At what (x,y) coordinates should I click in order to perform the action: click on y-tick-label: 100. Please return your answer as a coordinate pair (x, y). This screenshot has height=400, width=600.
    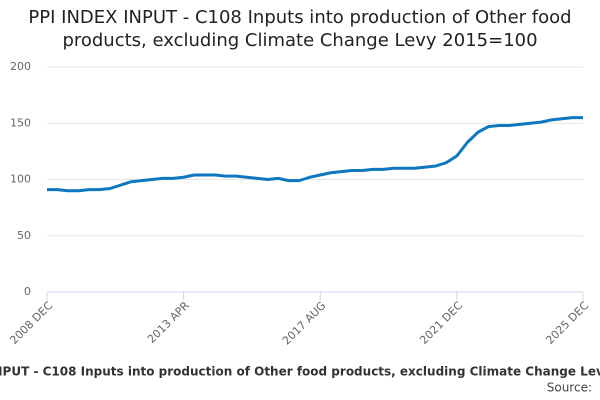
    Looking at the image, I should click on (20, 179).